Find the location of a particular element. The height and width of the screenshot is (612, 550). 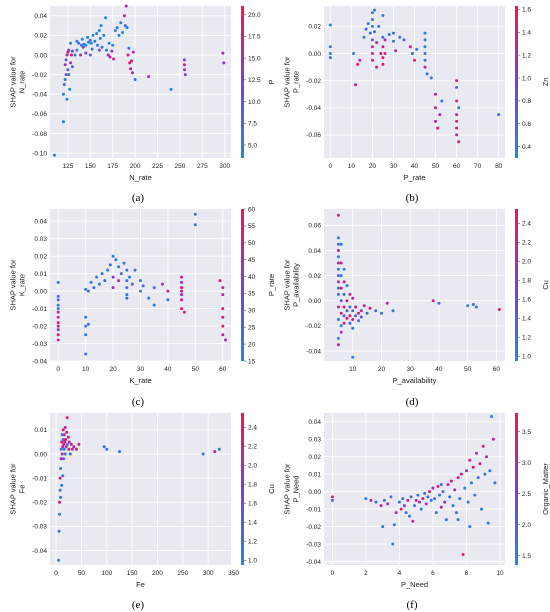

colorbar-tick-label: 3.0 is located at coordinates (526, 463).